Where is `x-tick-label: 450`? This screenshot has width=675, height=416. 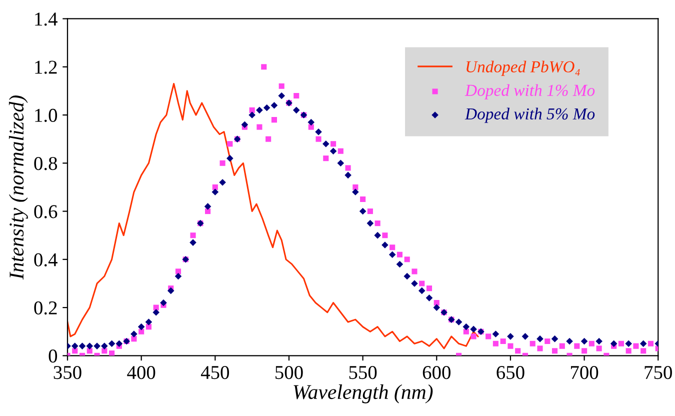 x-tick-label: 450 is located at coordinates (214, 373).